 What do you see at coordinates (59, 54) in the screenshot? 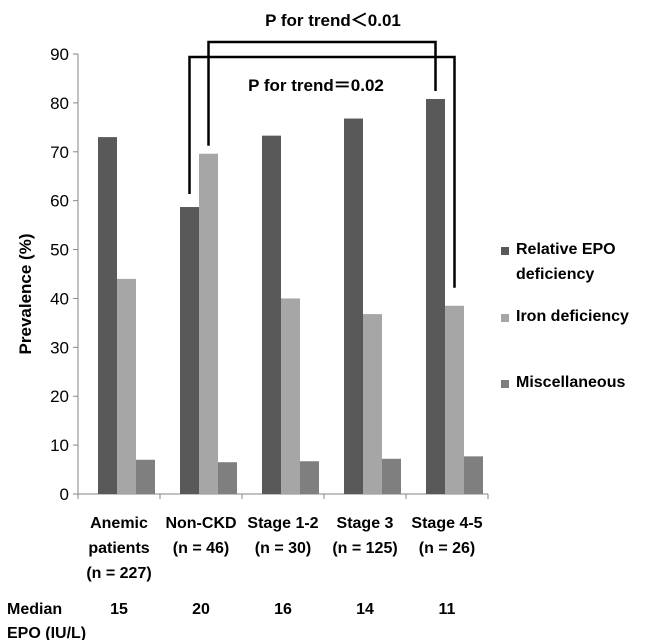
I see `y-tick-label: 90` at bounding box center [59, 54].